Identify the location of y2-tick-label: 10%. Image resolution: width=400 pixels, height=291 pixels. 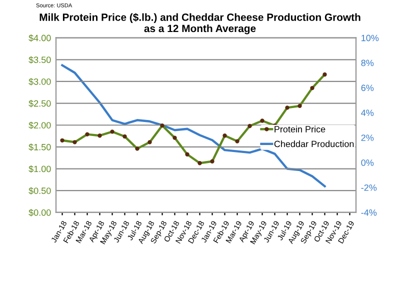
(370, 38).